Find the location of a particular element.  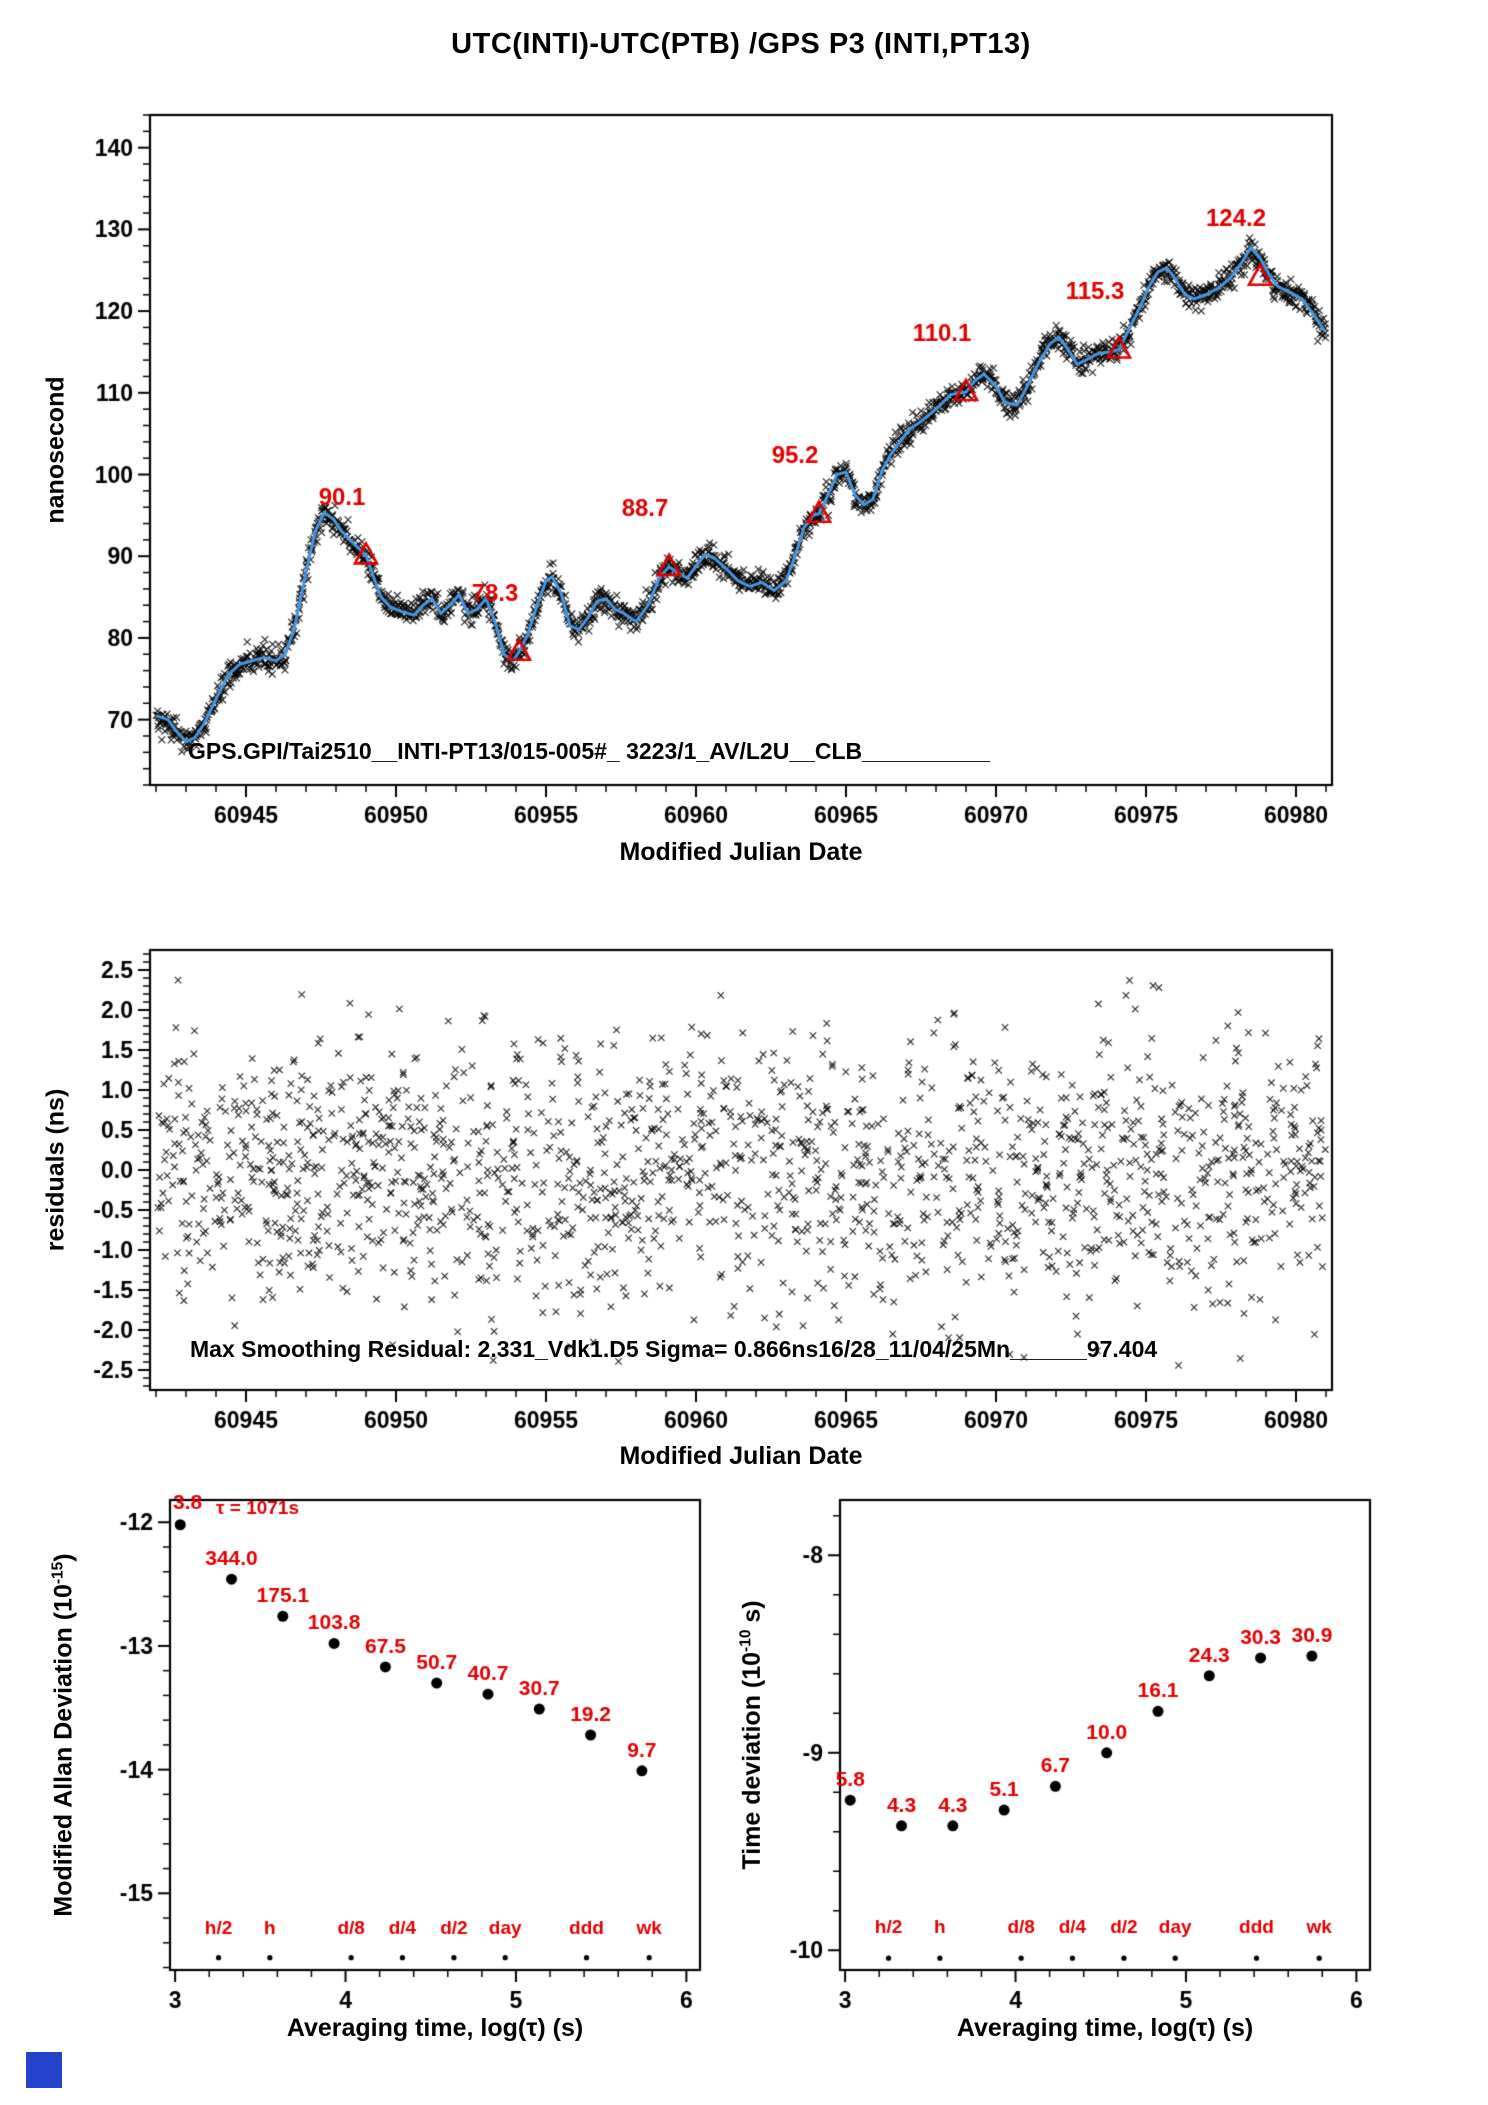

mdev-x-axis-label: Averaging time, log(τ) (s) is located at coordinates (435, 2028).